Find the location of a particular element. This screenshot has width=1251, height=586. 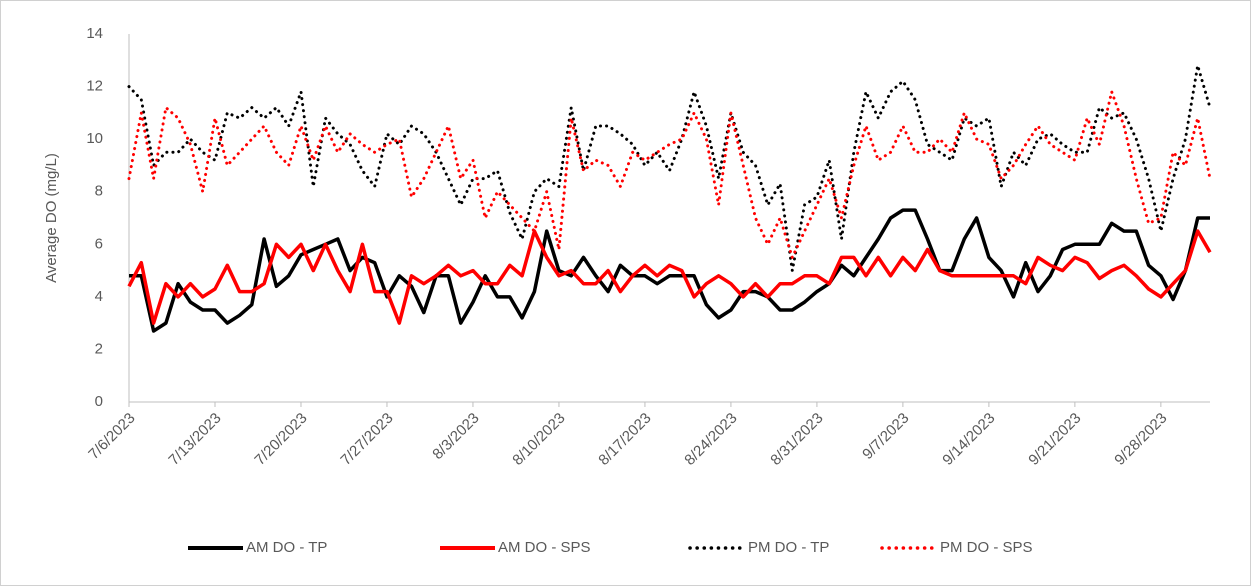

y-tick-label: 12 is located at coordinates (94, 86).